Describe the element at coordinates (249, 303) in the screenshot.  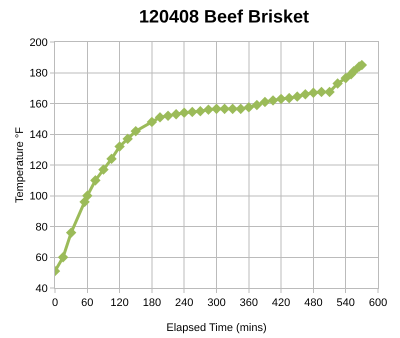
I see `x-tick-label: 360` at that location.